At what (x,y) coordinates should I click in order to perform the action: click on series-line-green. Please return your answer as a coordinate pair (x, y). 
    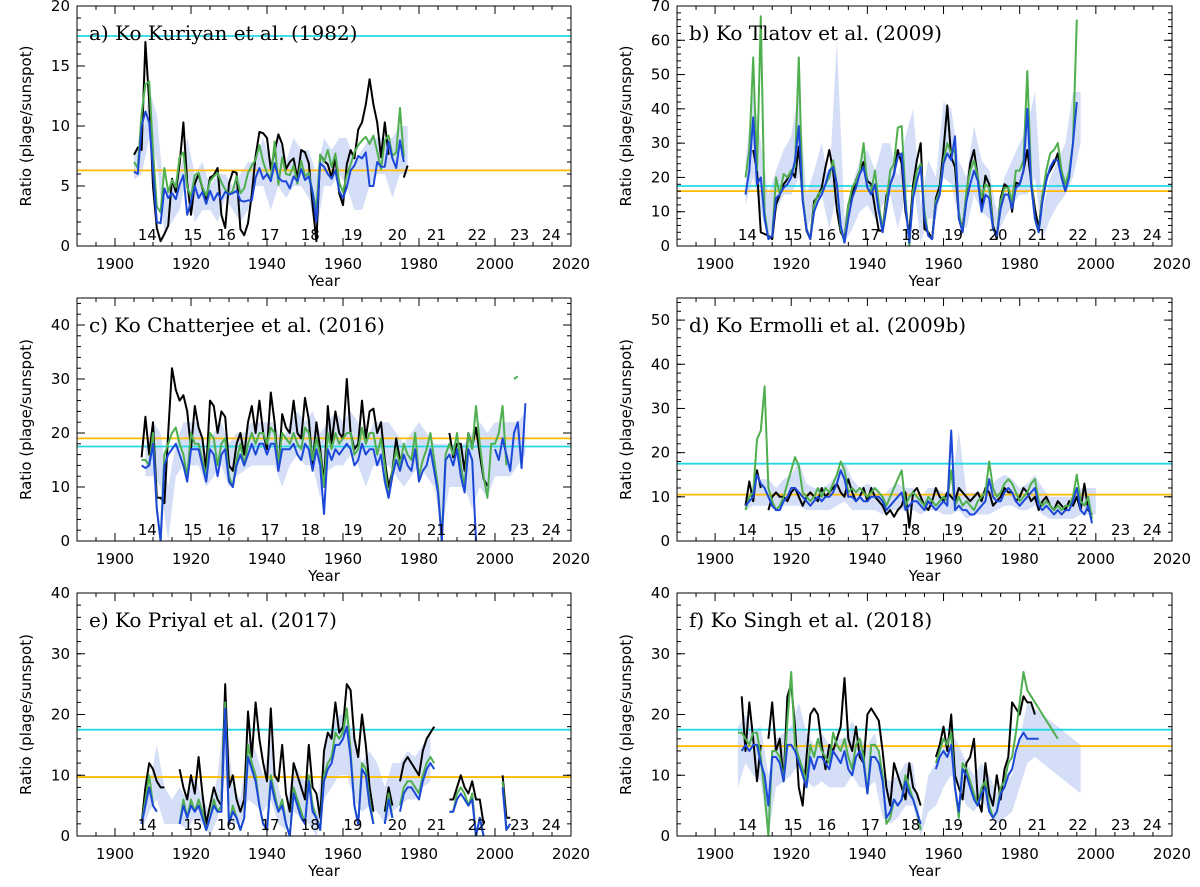
    Looking at the image, I should click on (918, 452).